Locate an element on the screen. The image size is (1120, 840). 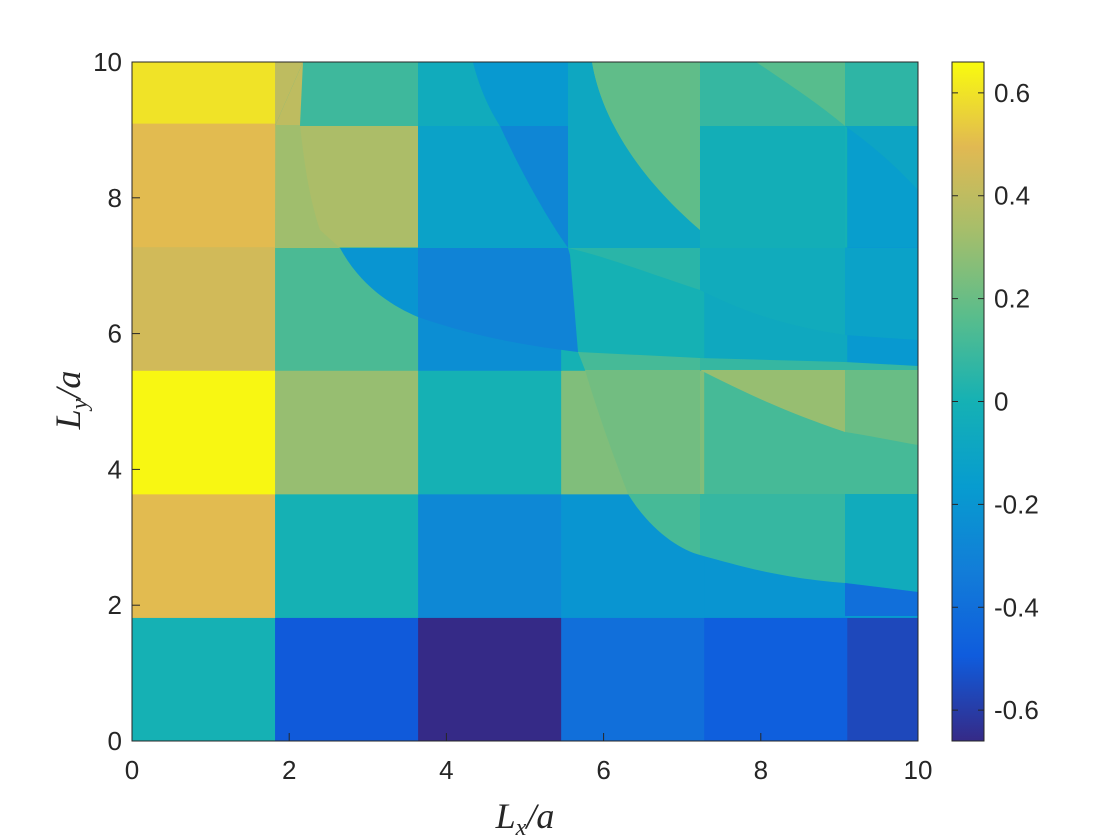
y-axis-label: Ly/a is located at coordinates (70, 401).